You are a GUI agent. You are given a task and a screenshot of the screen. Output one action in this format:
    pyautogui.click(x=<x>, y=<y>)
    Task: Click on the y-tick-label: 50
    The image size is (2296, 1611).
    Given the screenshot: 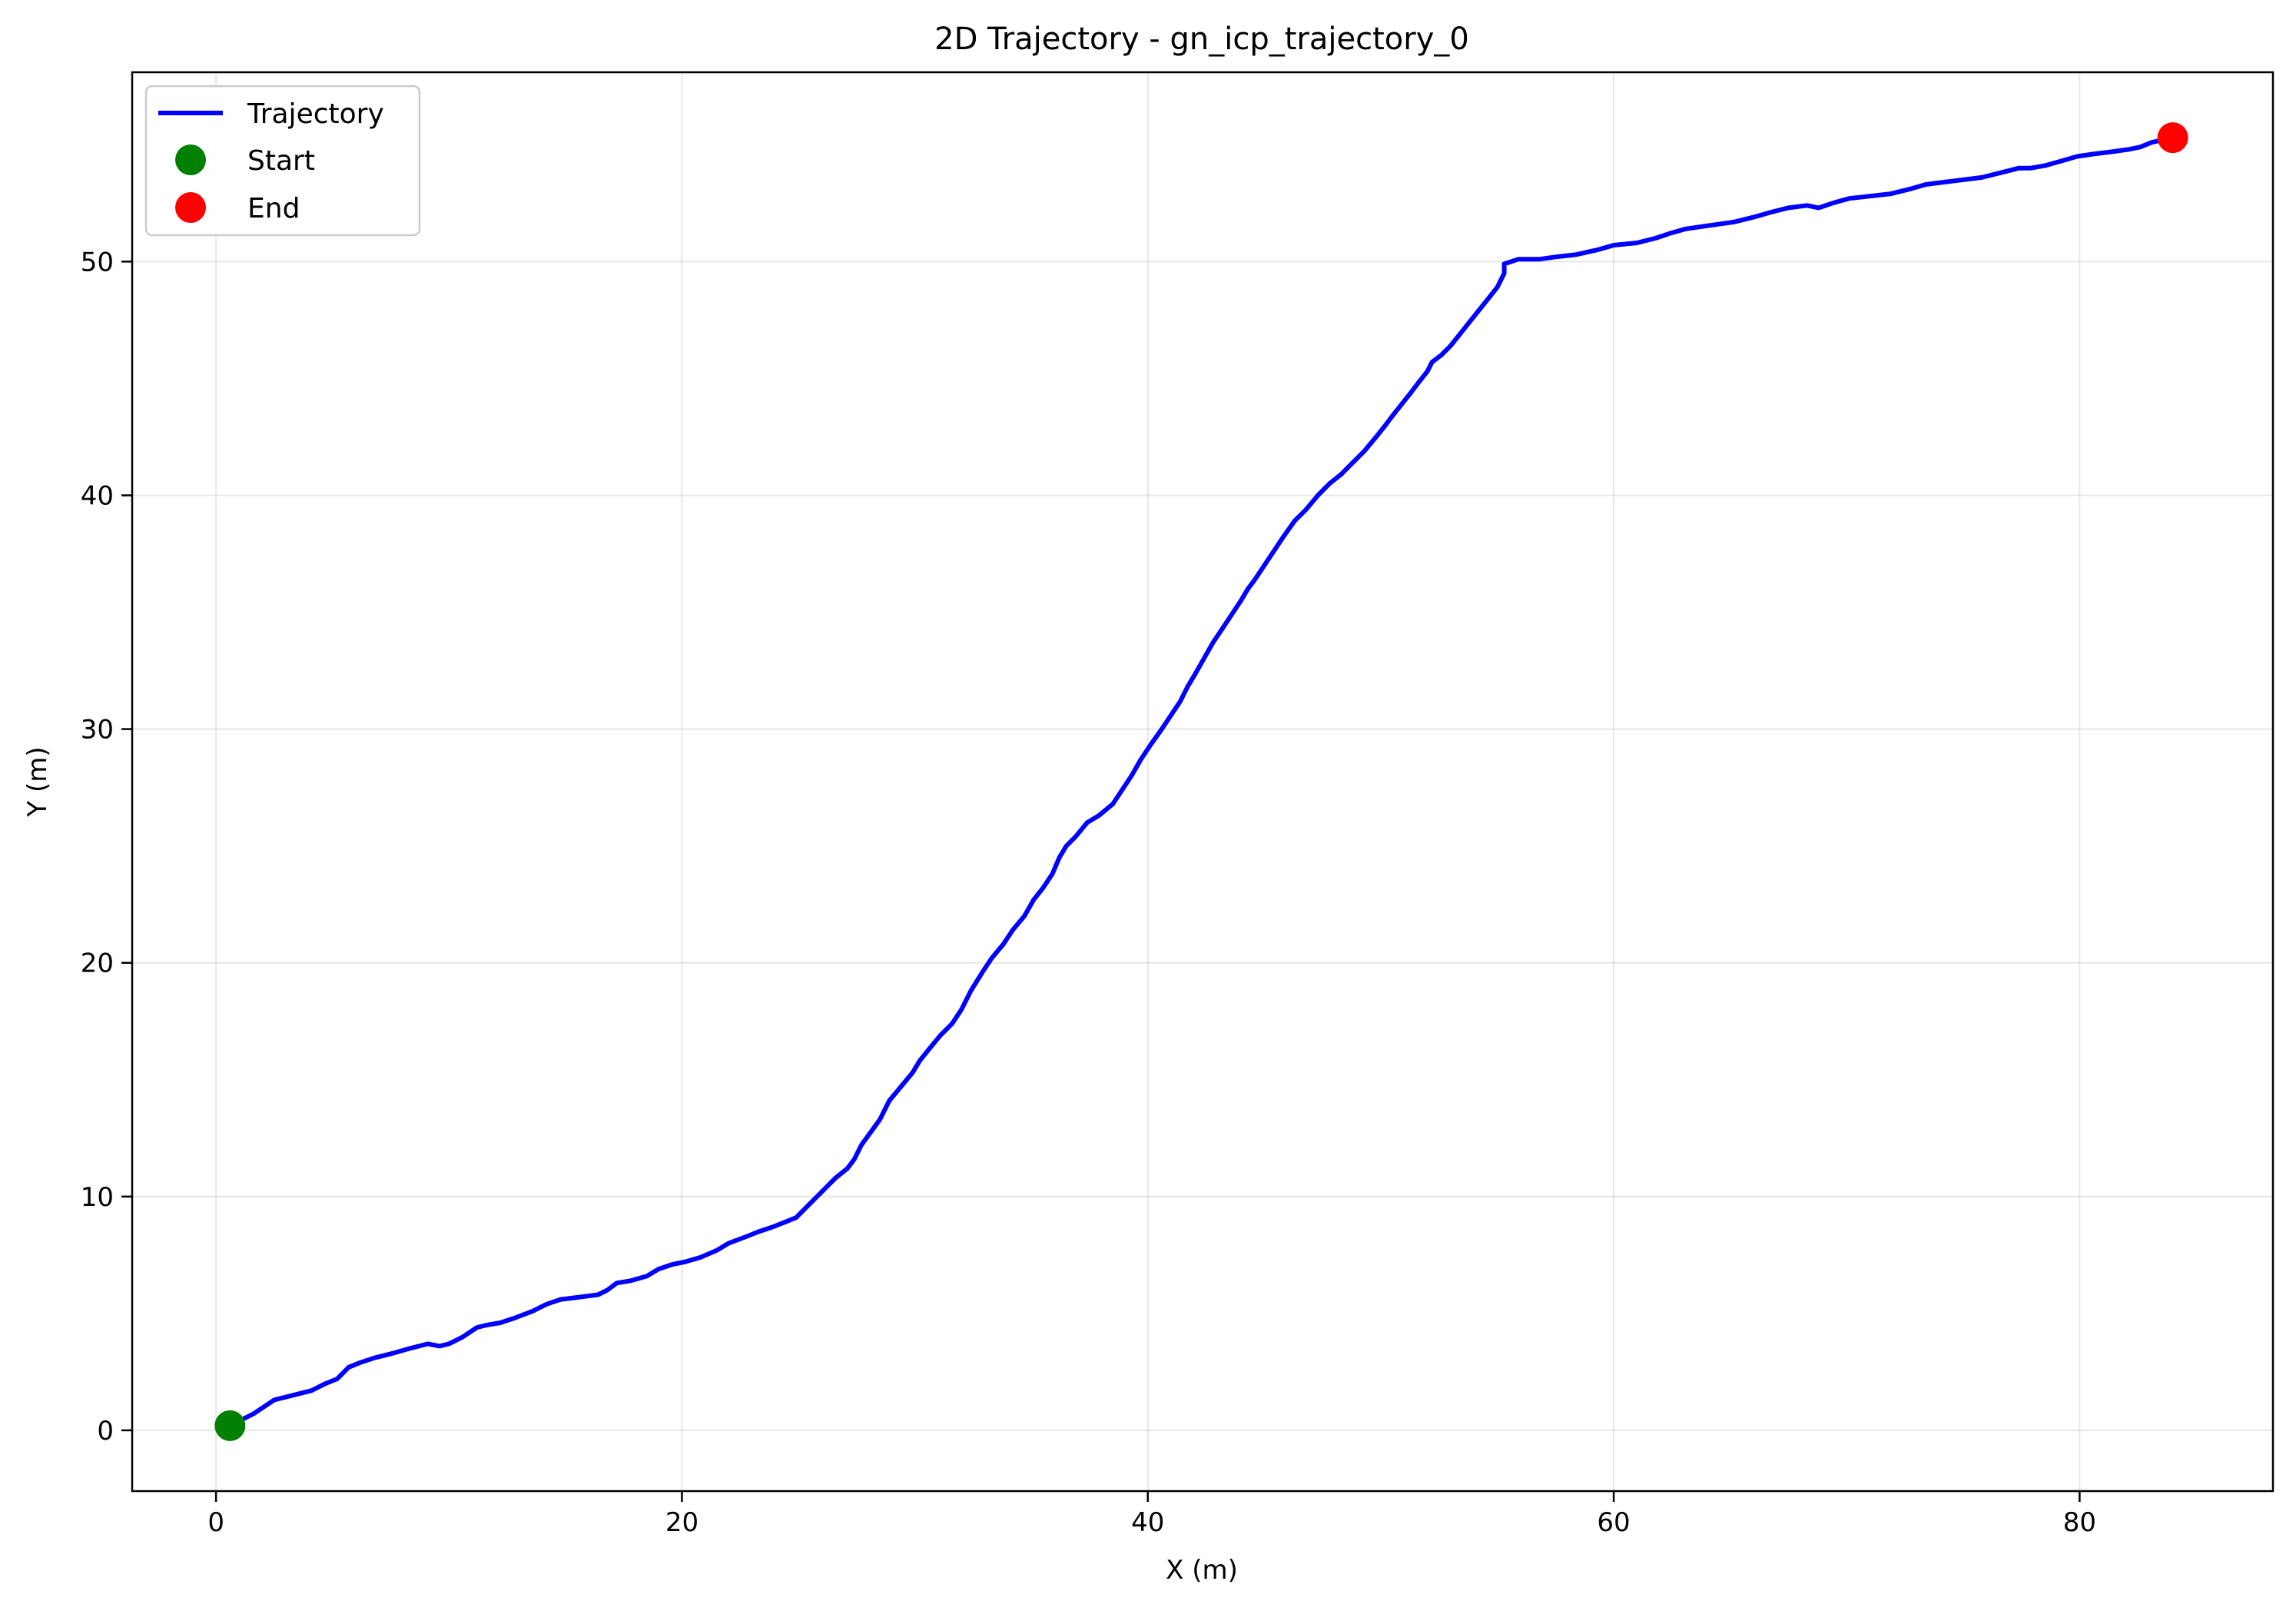 What is the action you would take?
    pyautogui.click(x=98, y=262)
    